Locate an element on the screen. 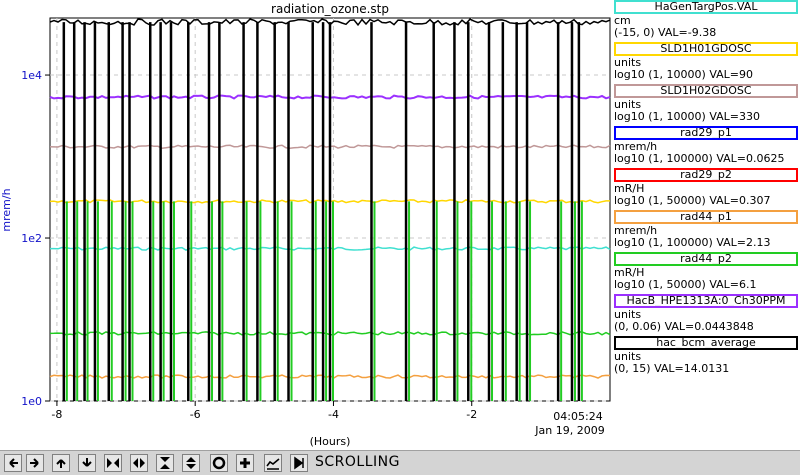  scroll-left-button is located at coordinates (13, 463).